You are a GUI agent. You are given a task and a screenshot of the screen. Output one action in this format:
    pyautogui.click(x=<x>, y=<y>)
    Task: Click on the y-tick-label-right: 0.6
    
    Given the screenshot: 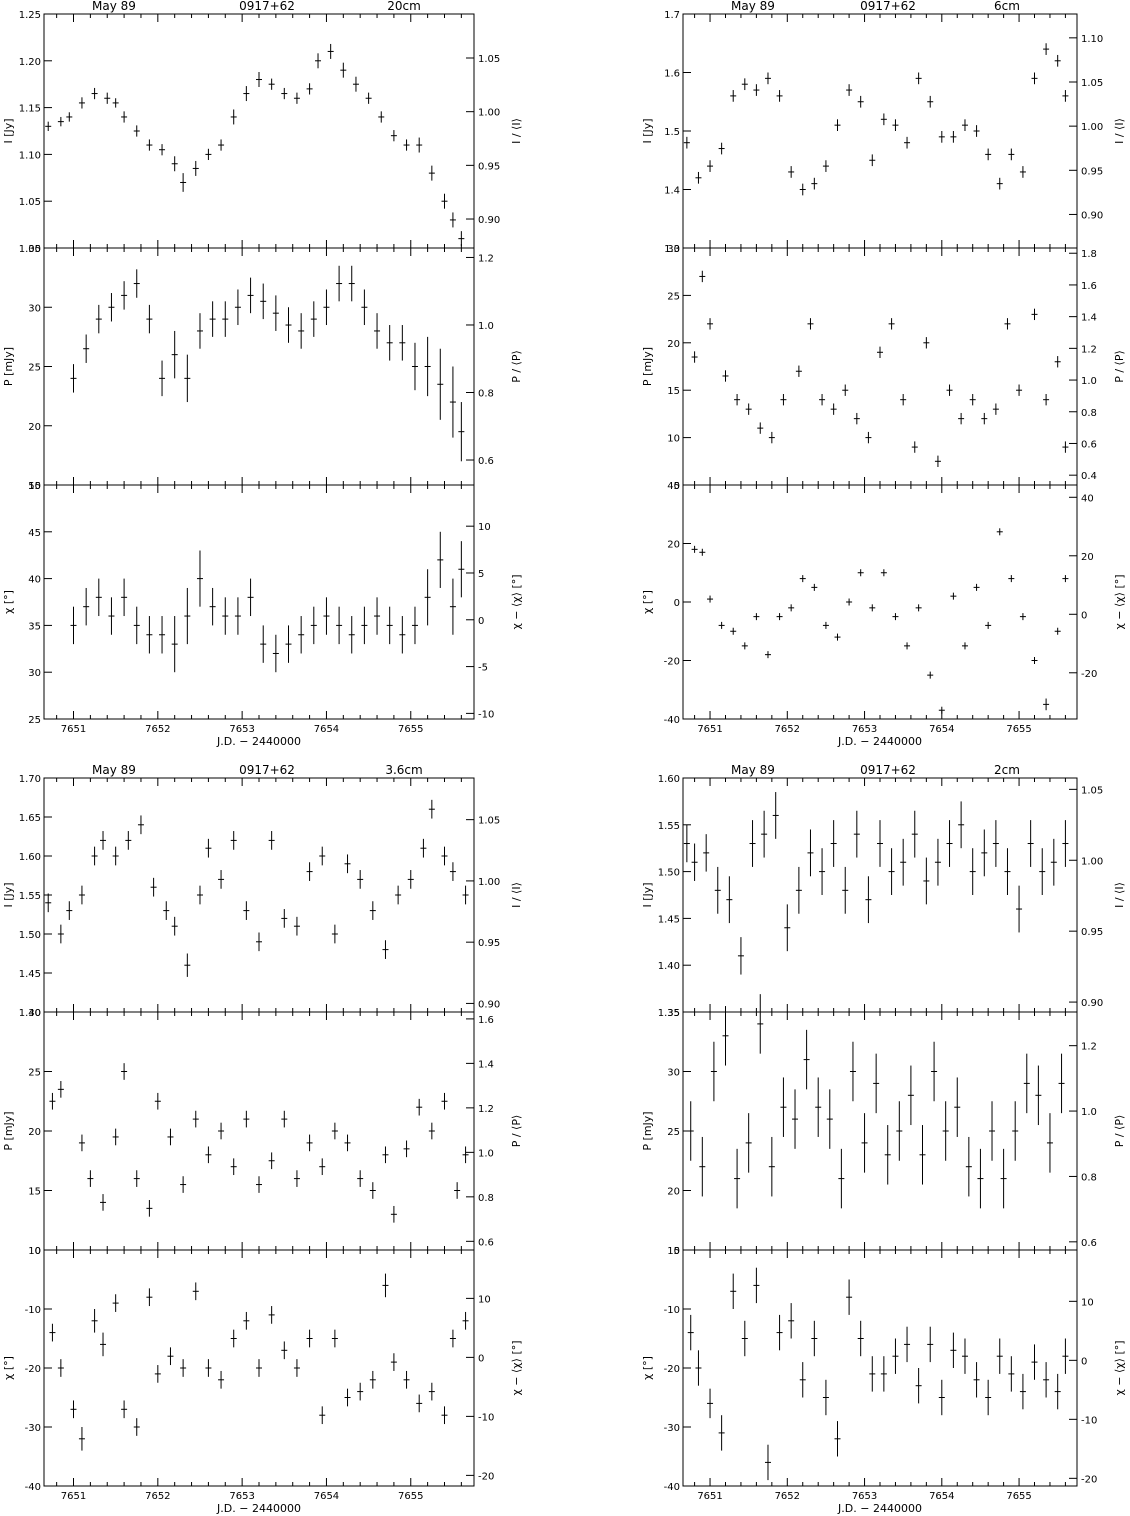 What is the action you would take?
    pyautogui.click(x=1089, y=444)
    